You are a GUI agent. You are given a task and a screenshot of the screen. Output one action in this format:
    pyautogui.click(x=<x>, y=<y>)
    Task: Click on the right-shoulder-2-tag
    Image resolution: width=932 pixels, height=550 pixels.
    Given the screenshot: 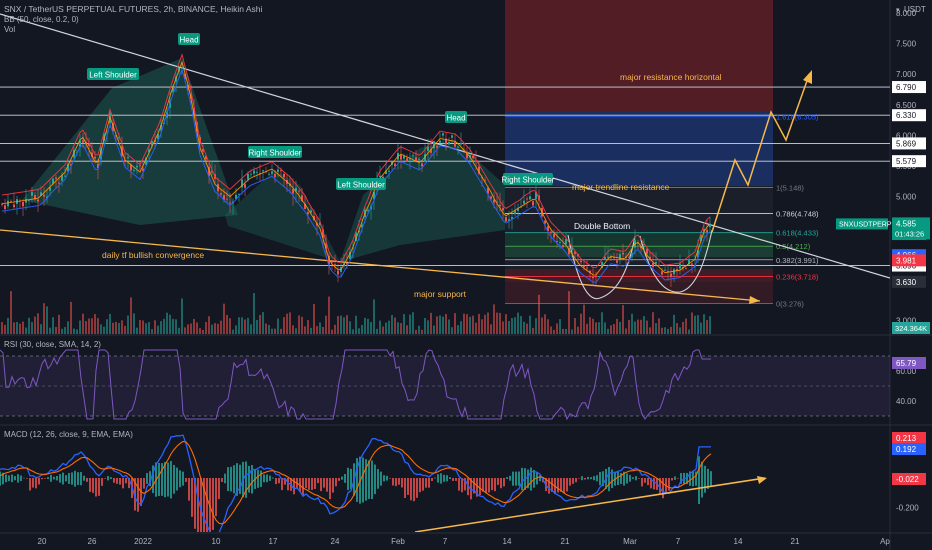 What is the action you would take?
    pyautogui.click(x=528, y=179)
    